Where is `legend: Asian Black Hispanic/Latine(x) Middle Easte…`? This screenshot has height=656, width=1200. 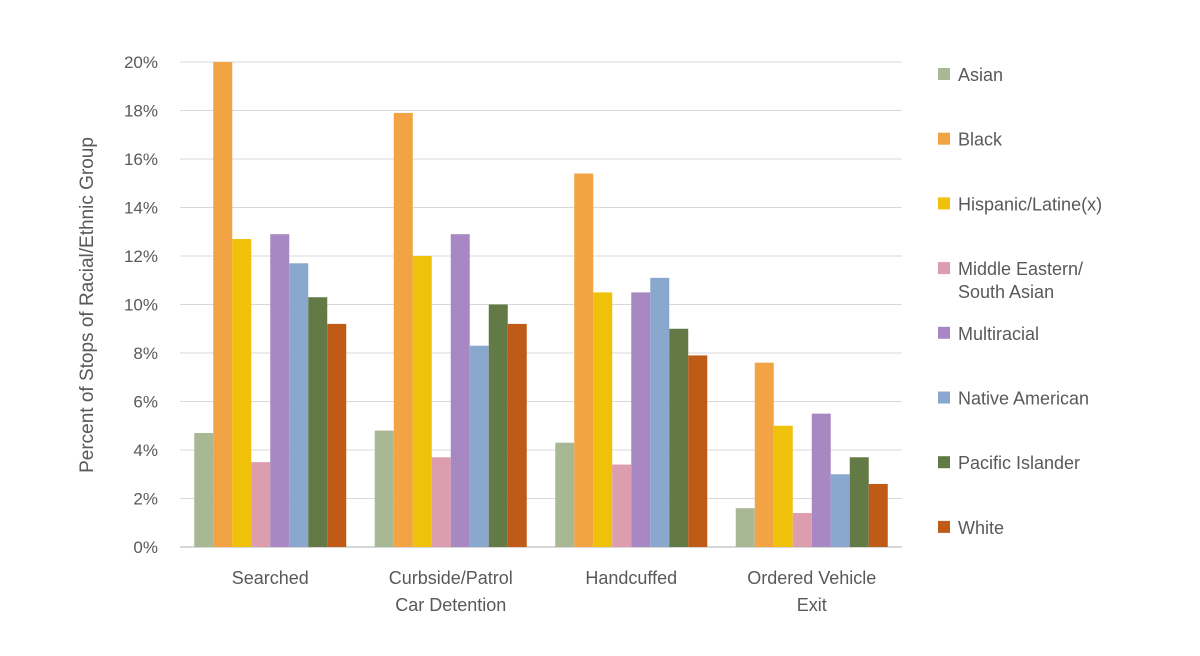
legend: Asian Black Hispanic/Latine(x) Middle Easte… is located at coordinates (1020, 301).